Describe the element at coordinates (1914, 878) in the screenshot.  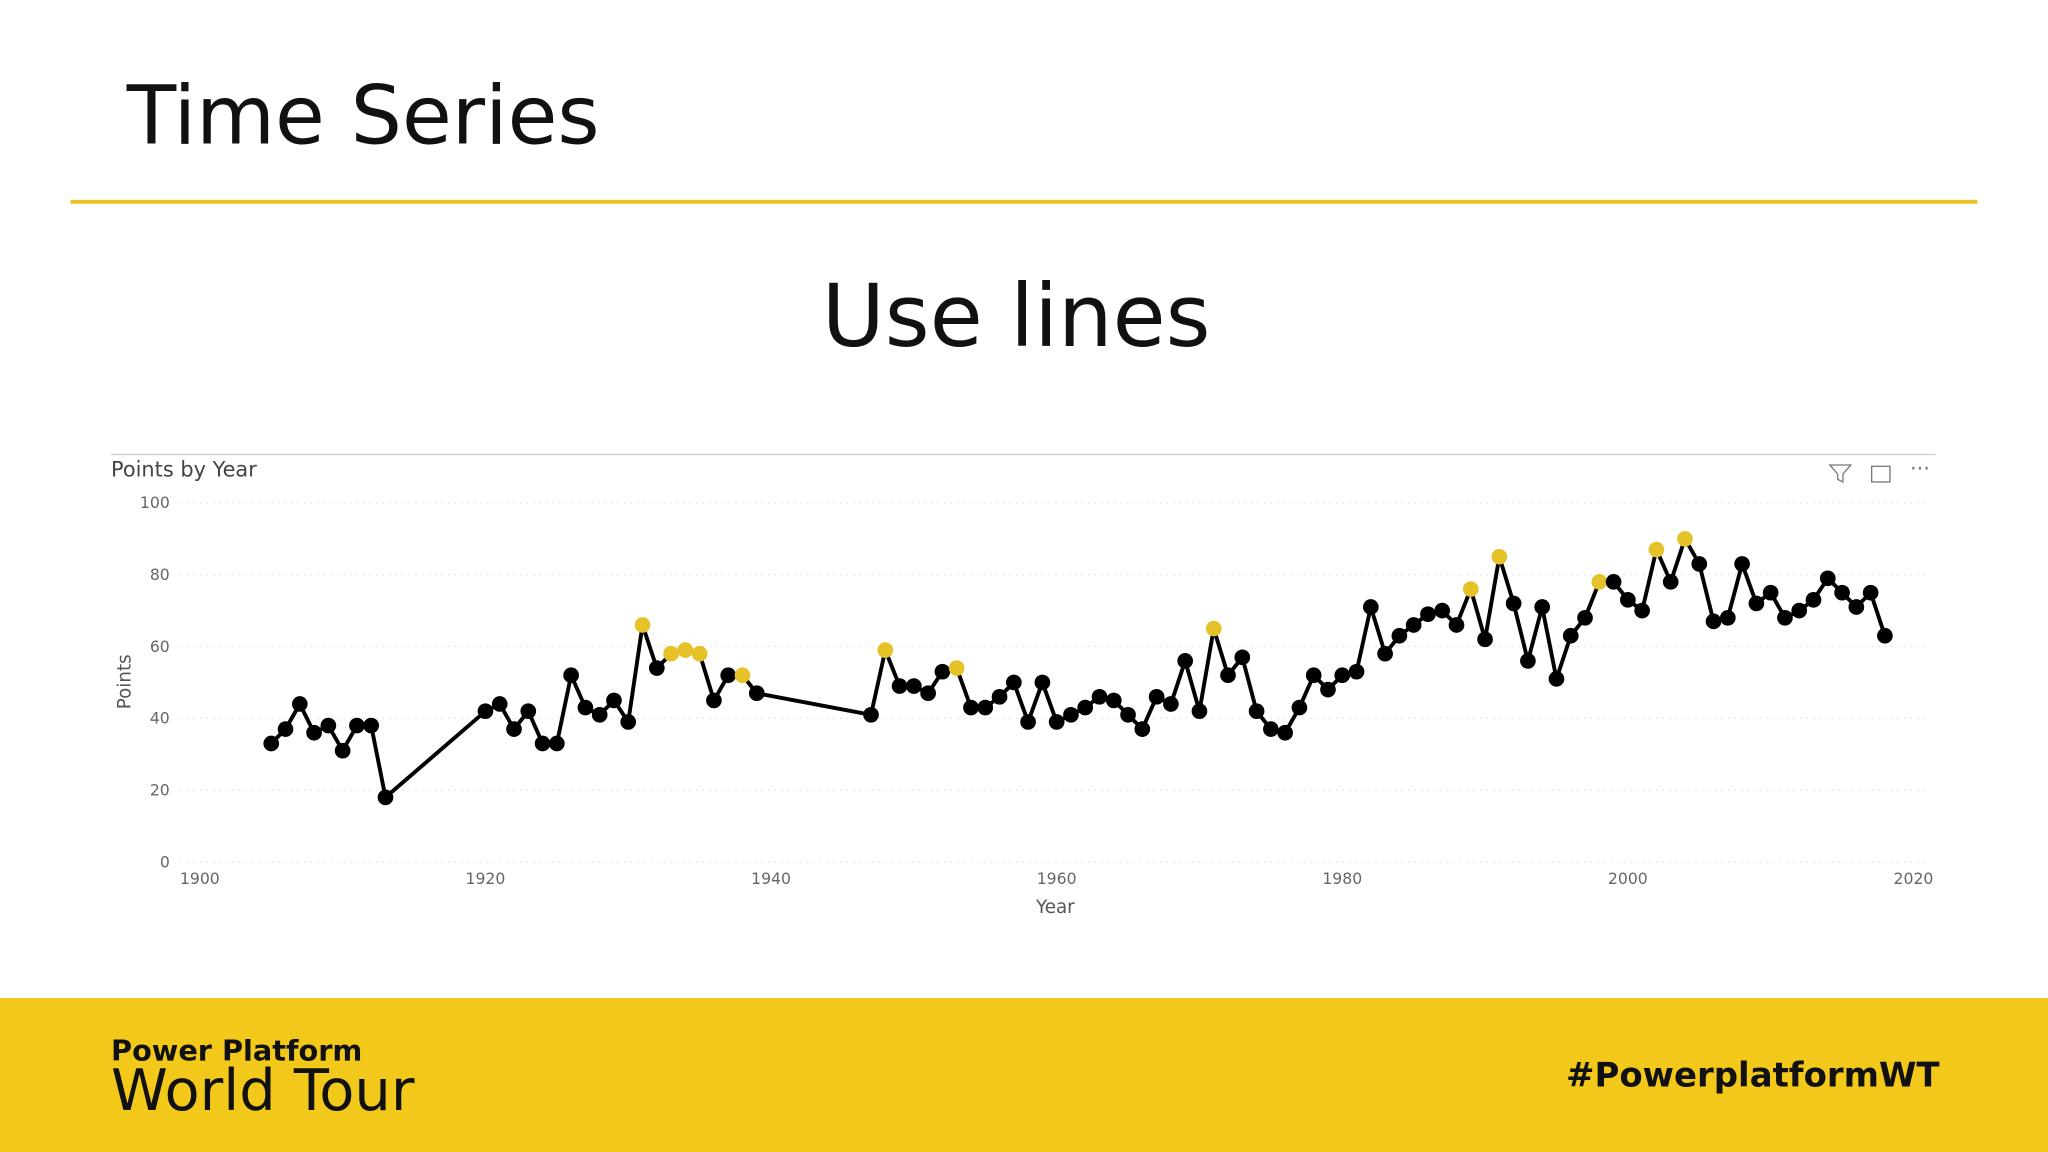
I see `x-tick-label: 2020` at that location.